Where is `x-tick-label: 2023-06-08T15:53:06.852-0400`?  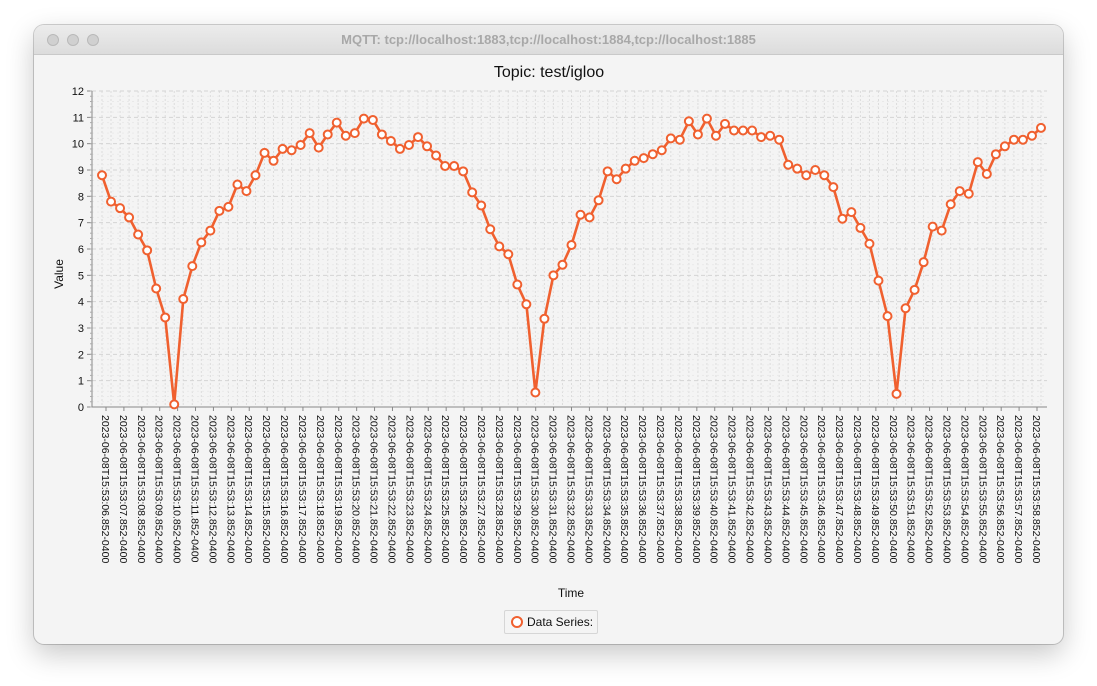
x-tick-label: 2023-06-08T15:53:06.852-0400 is located at coordinates (105, 489).